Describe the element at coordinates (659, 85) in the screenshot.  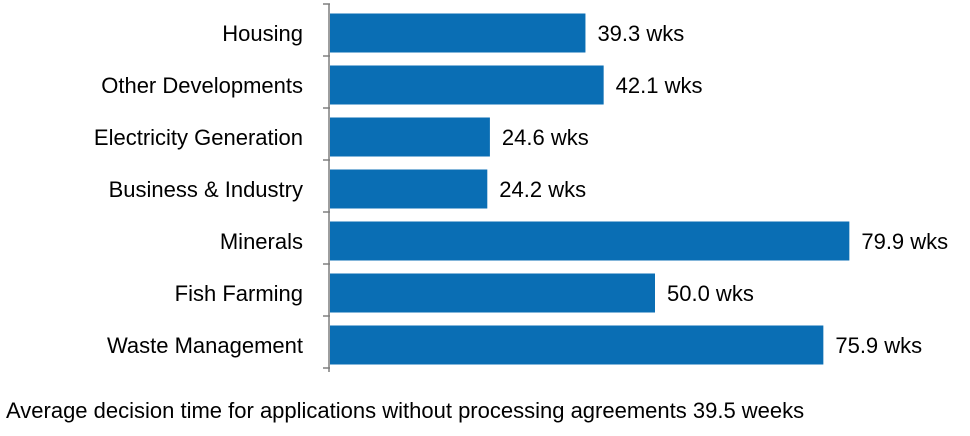
I see `value-label: 42.1 wks` at that location.